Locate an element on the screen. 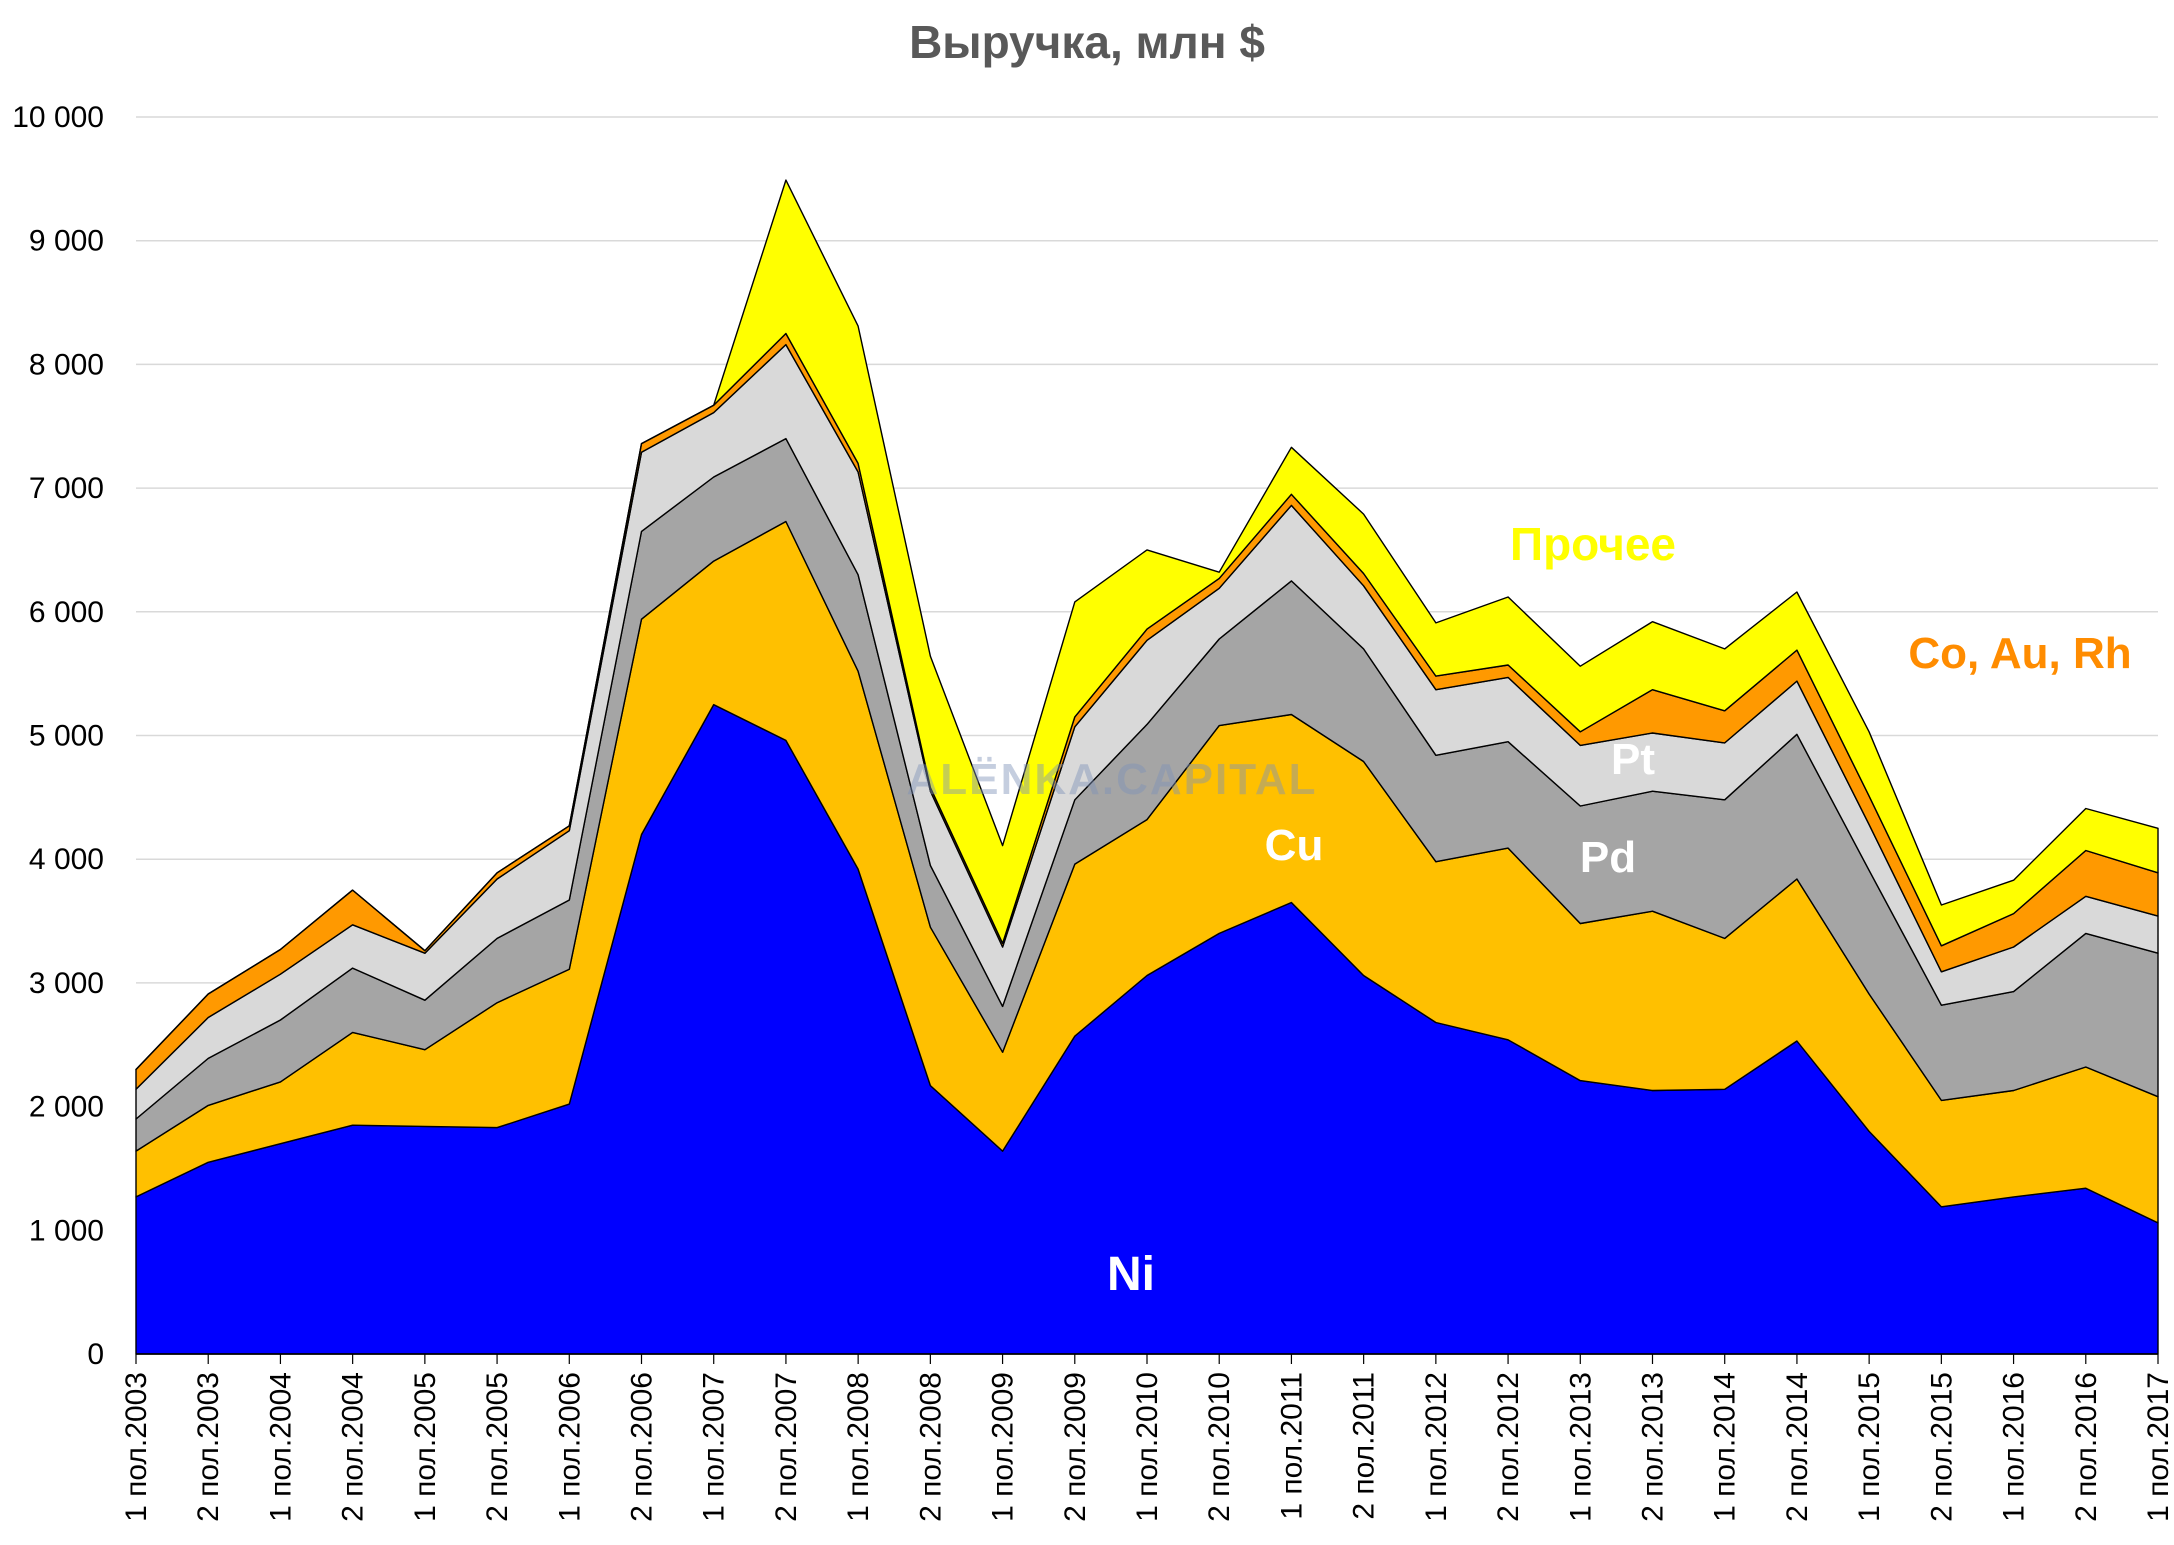  x-tick-label: 2 пол.2016 is located at coordinates (2086, 1447).